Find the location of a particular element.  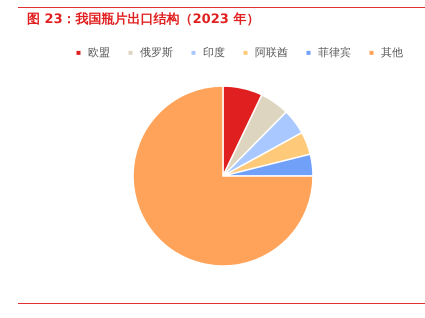

legend-label: 印度 is located at coordinates (214, 52).